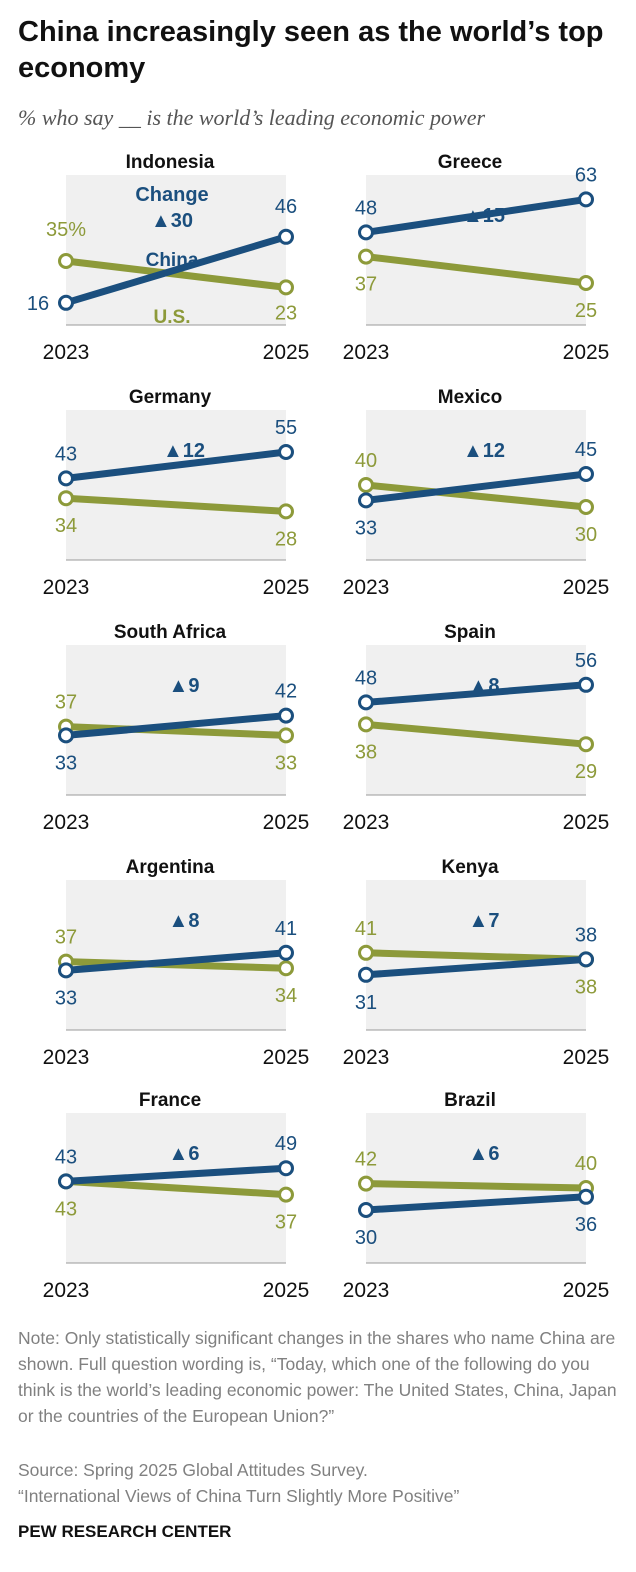  What do you see at coordinates (176, 504) in the screenshot?
I see `us-line-germany` at bounding box center [176, 504].